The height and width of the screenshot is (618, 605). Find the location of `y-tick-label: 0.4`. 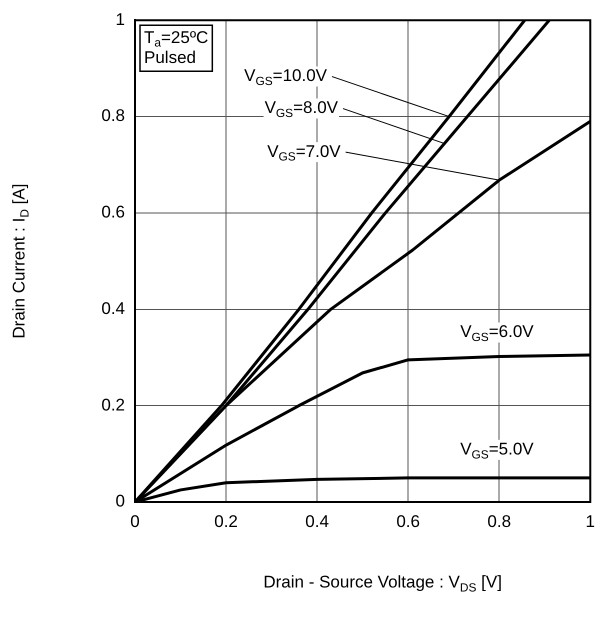

y-tick-label: 0.4 is located at coordinates (113, 308).